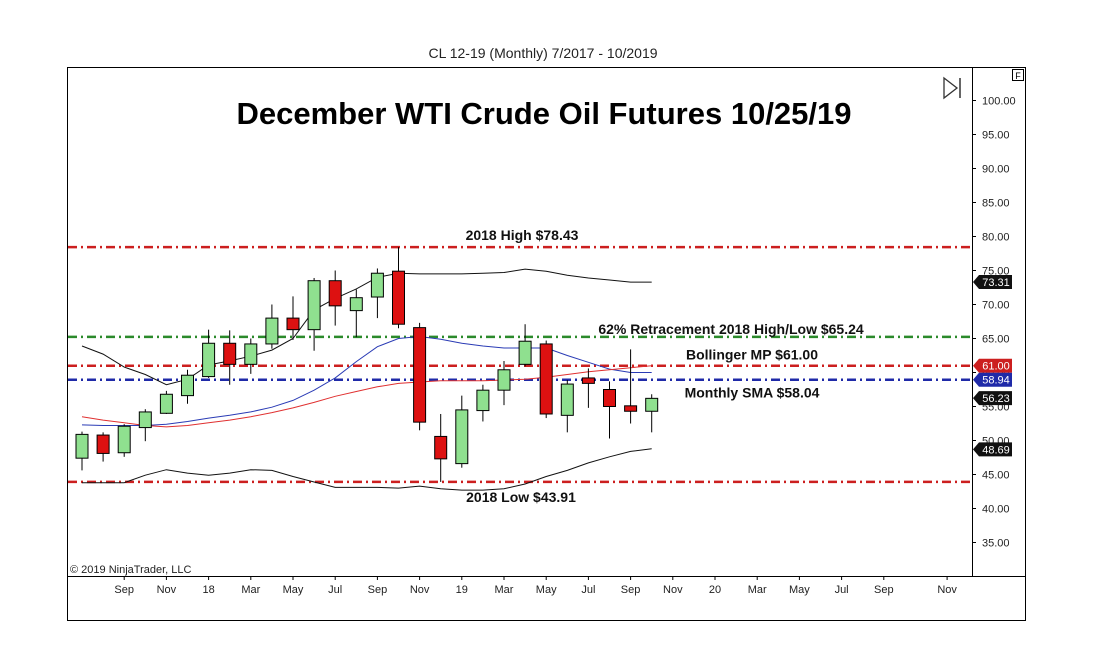  What do you see at coordinates (521, 497) in the screenshot?
I see `level-label: 2018 Low $43.91` at bounding box center [521, 497].